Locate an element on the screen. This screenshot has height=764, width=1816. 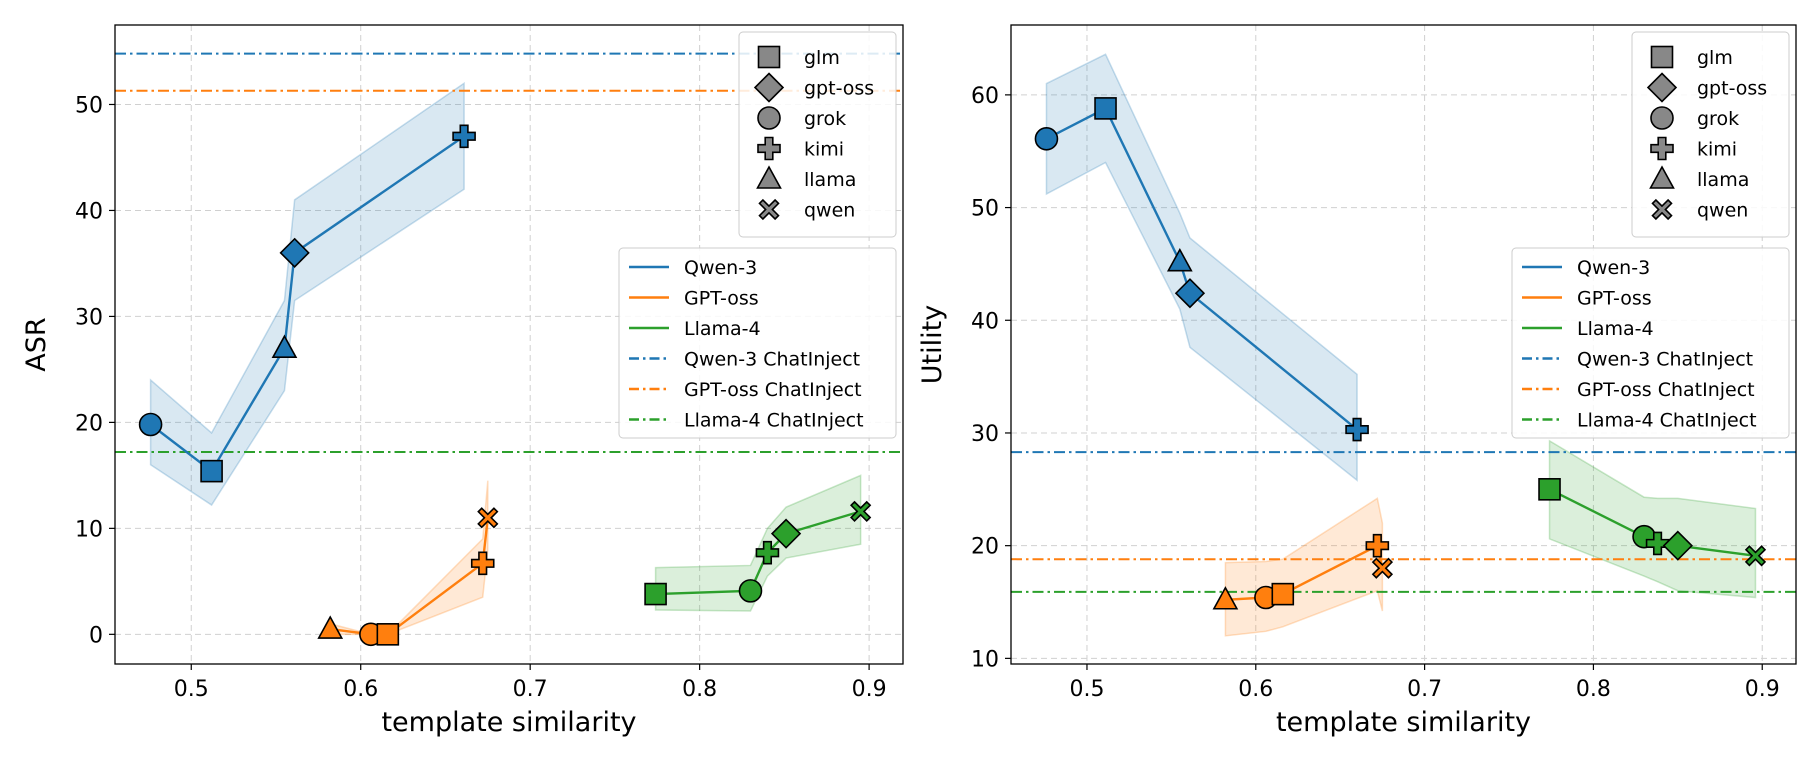
legend-marker-llama is located at coordinates (1662, 177).